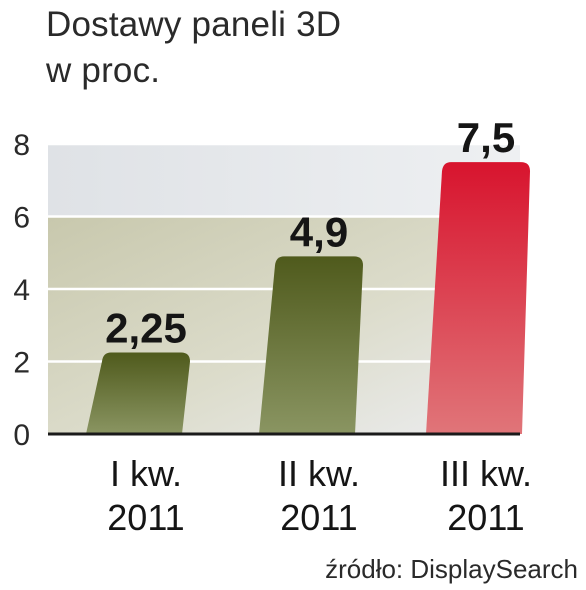 The image size is (586, 590). I want to click on x-label-2-line1: II kw., so click(319, 473).